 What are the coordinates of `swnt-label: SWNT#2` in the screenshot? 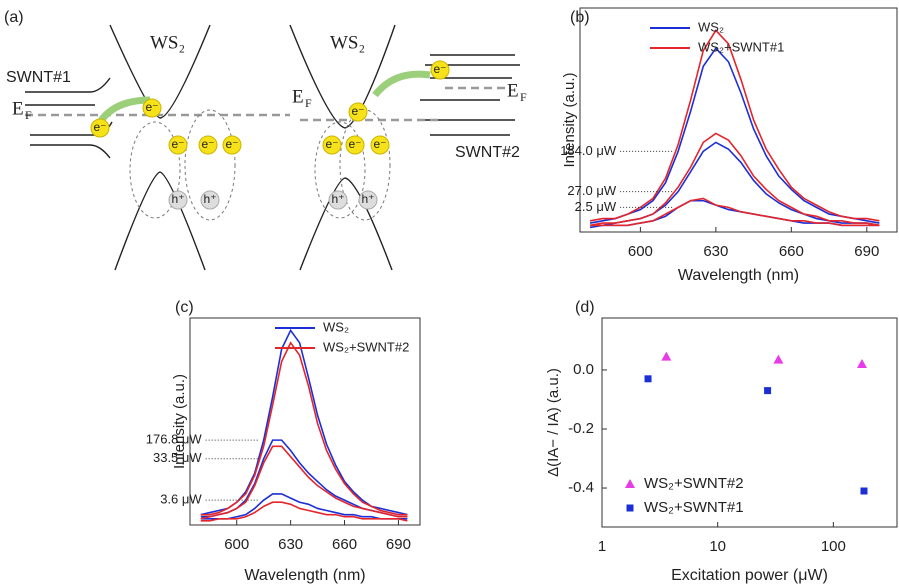 It's located at (487, 152).